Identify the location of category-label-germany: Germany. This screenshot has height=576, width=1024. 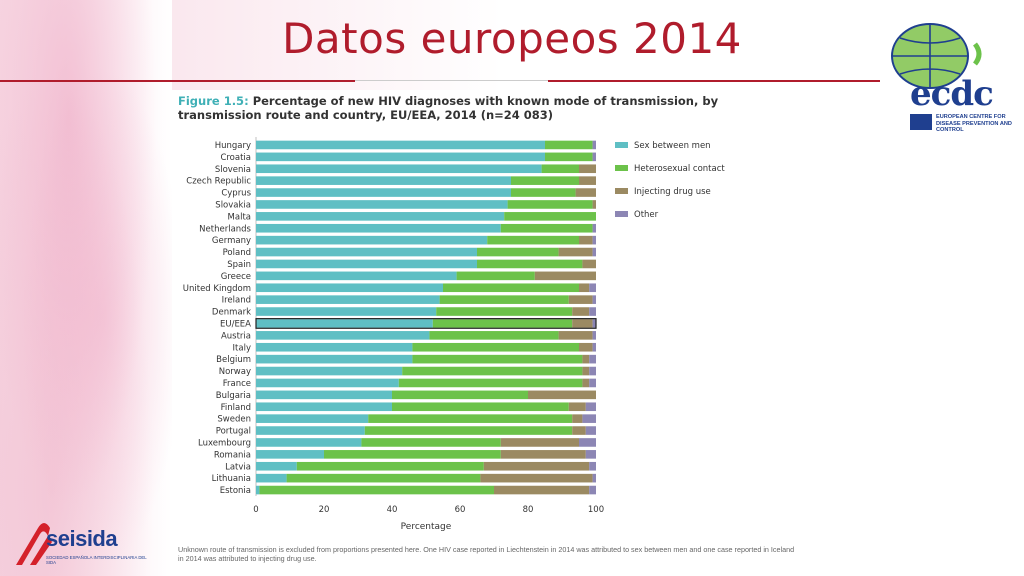
(231, 241).